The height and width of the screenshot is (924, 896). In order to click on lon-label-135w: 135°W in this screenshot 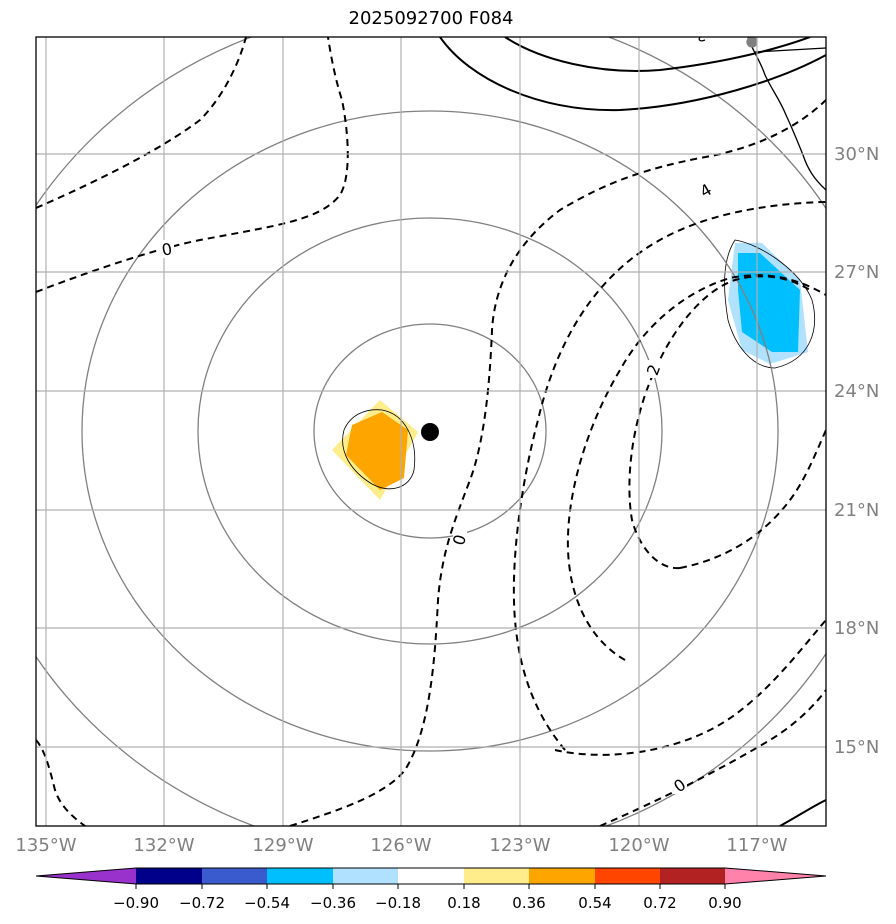, I will do `click(45, 845)`.